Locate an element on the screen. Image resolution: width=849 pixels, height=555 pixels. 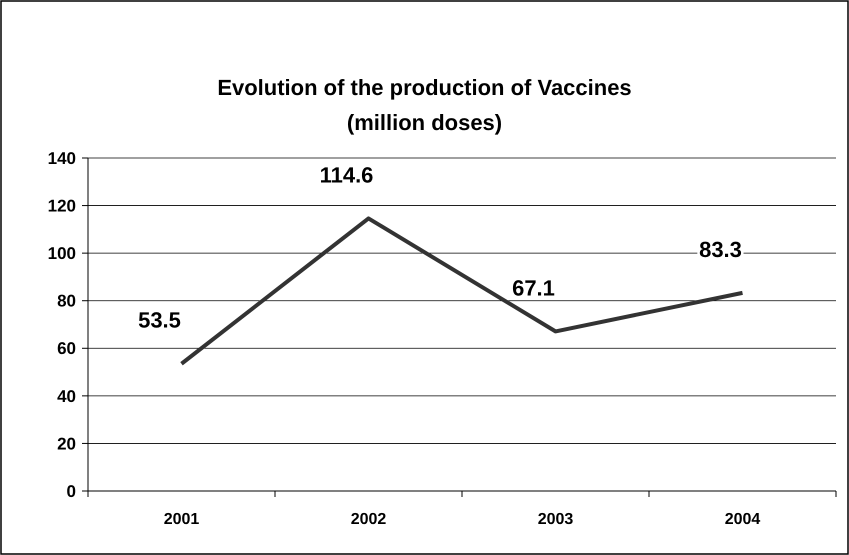
x-tick-label: 2004 is located at coordinates (742, 519).